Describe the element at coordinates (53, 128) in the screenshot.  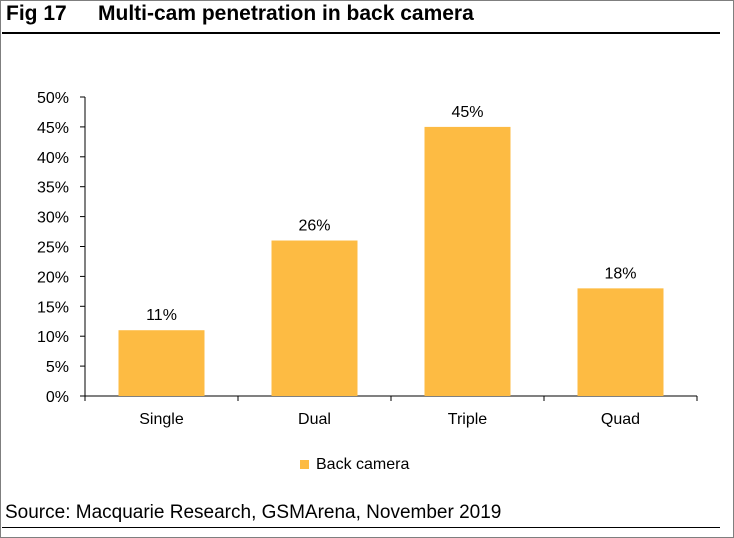
I see `y-tick-label: 45%` at that location.